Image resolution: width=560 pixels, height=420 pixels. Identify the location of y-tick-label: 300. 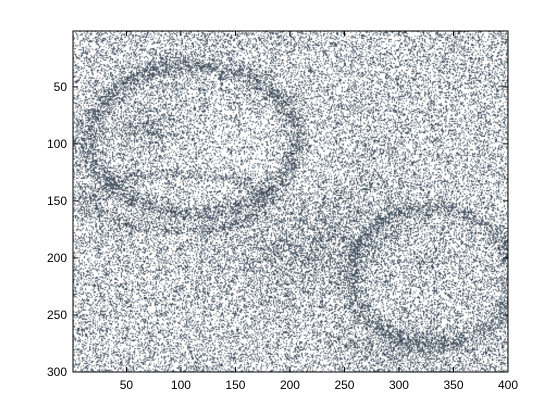
(57, 372).